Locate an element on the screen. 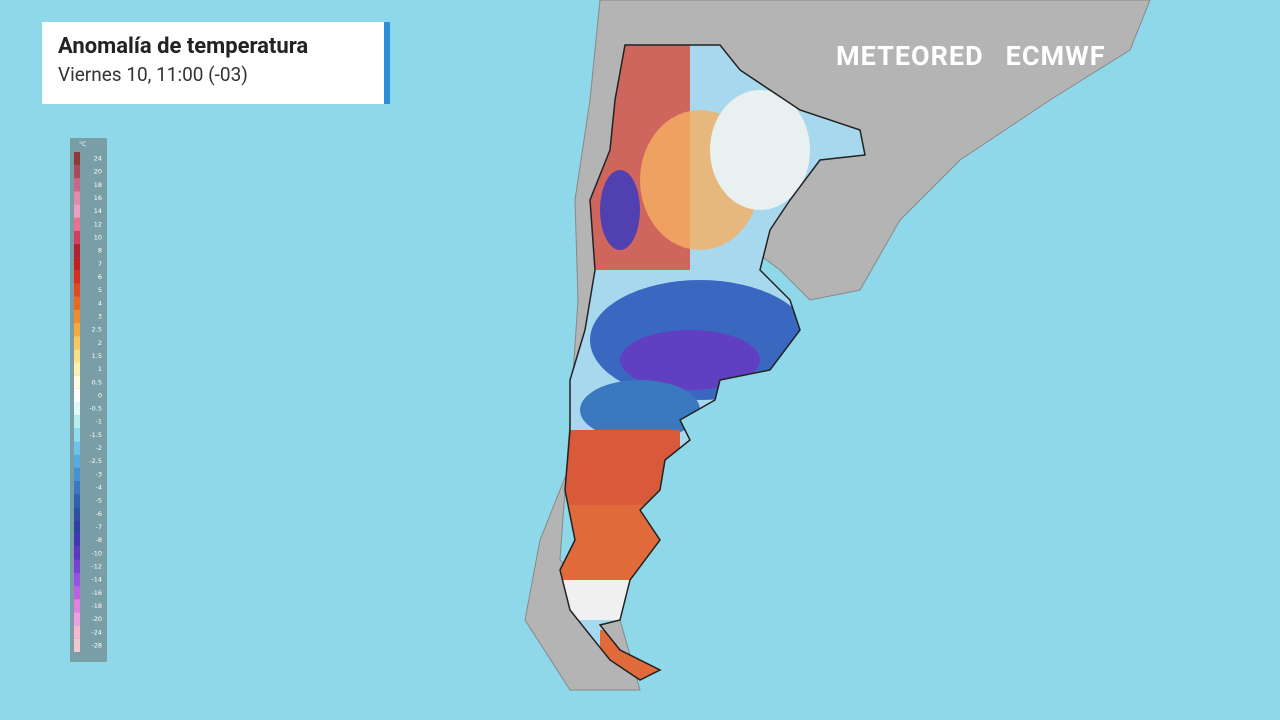 This screenshot has width=1280, height=720. legend-label: -2.5 is located at coordinates (95, 461).